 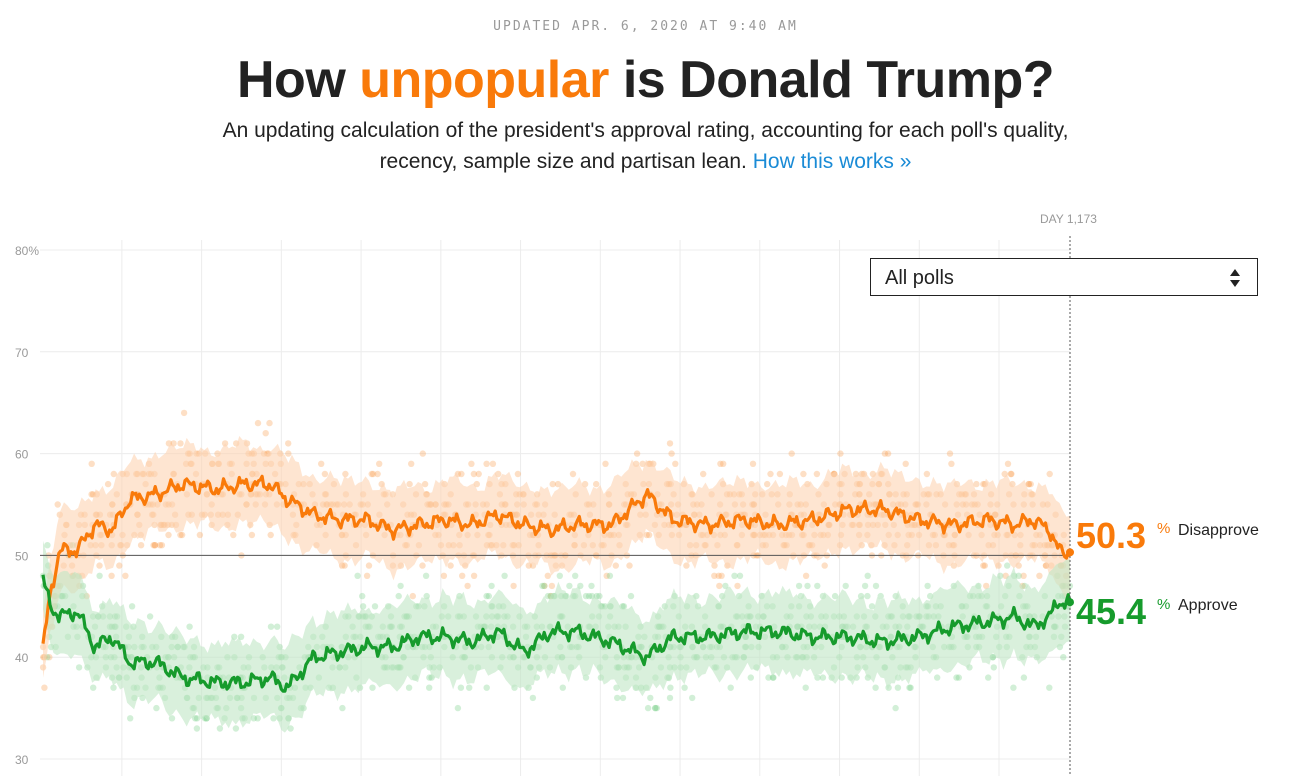 I want to click on disapprove-end-point, so click(x=1070, y=552).